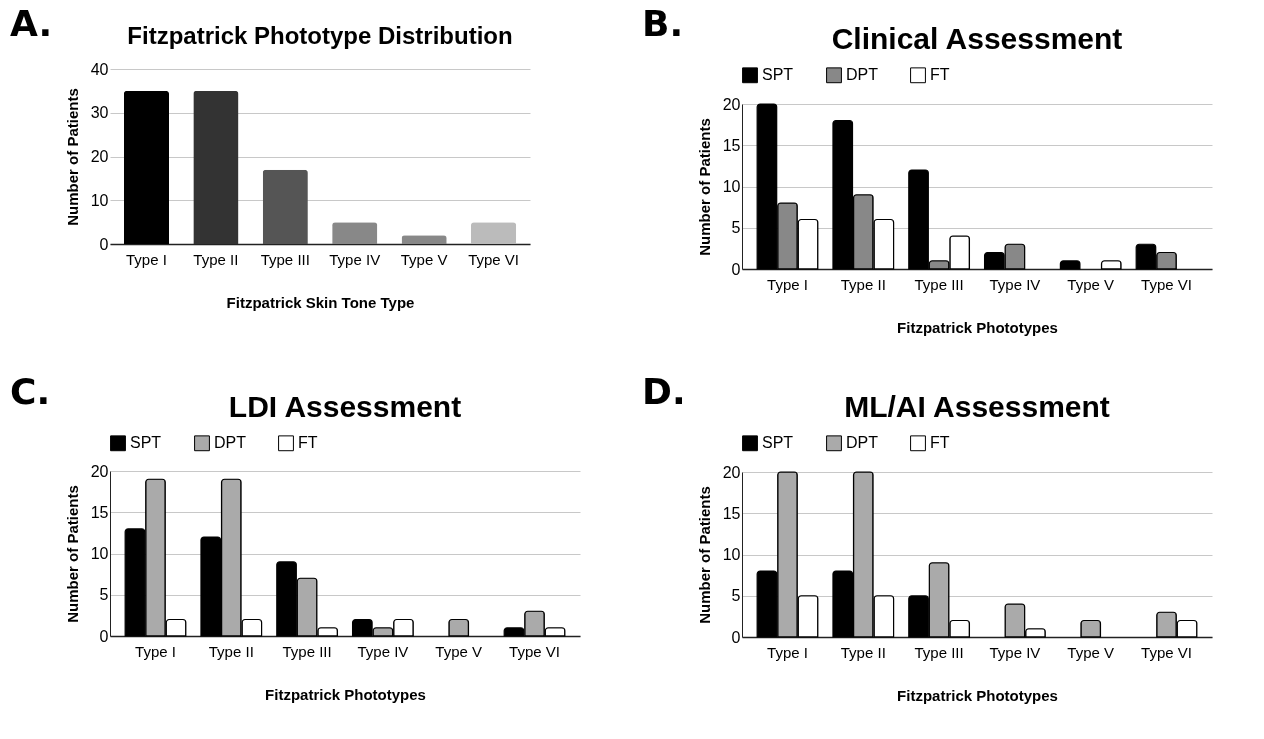 The image size is (1264, 739). What do you see at coordinates (31, 23) in the screenshot?
I see `text: A.` at bounding box center [31, 23].